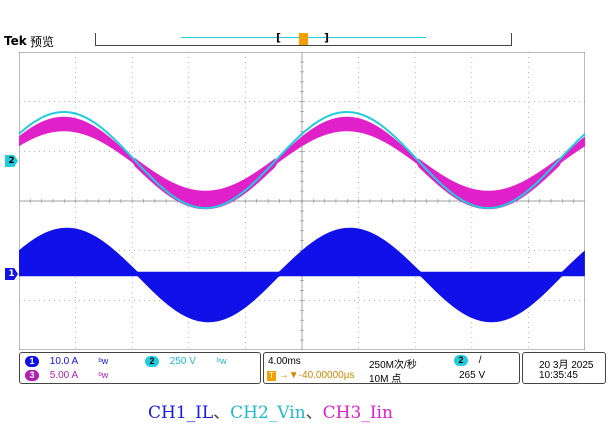 The height and width of the screenshot is (432, 613). I want to click on channel-settings-box: 1 10.0 A ᵇw 3 5.00 A ᵇw 2 250 V ᵇw, so click(140, 368).